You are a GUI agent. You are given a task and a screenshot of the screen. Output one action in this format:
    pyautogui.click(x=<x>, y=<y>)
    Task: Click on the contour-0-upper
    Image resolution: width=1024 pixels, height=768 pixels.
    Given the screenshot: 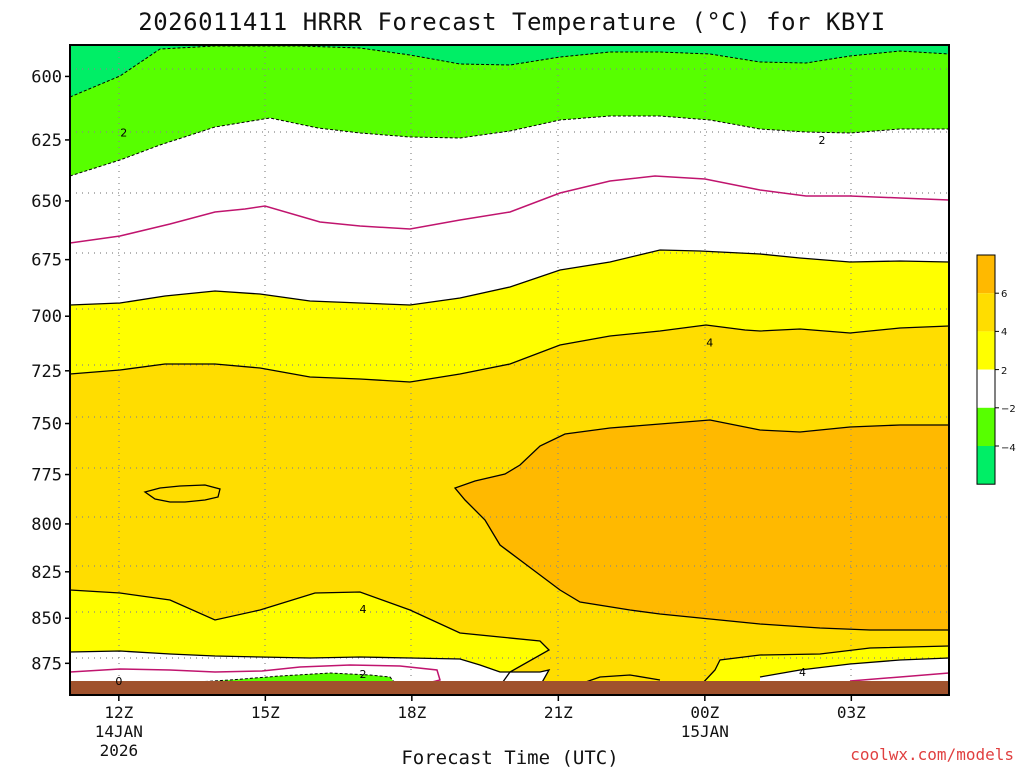 What is the action you would take?
    pyautogui.click(x=509, y=209)
    